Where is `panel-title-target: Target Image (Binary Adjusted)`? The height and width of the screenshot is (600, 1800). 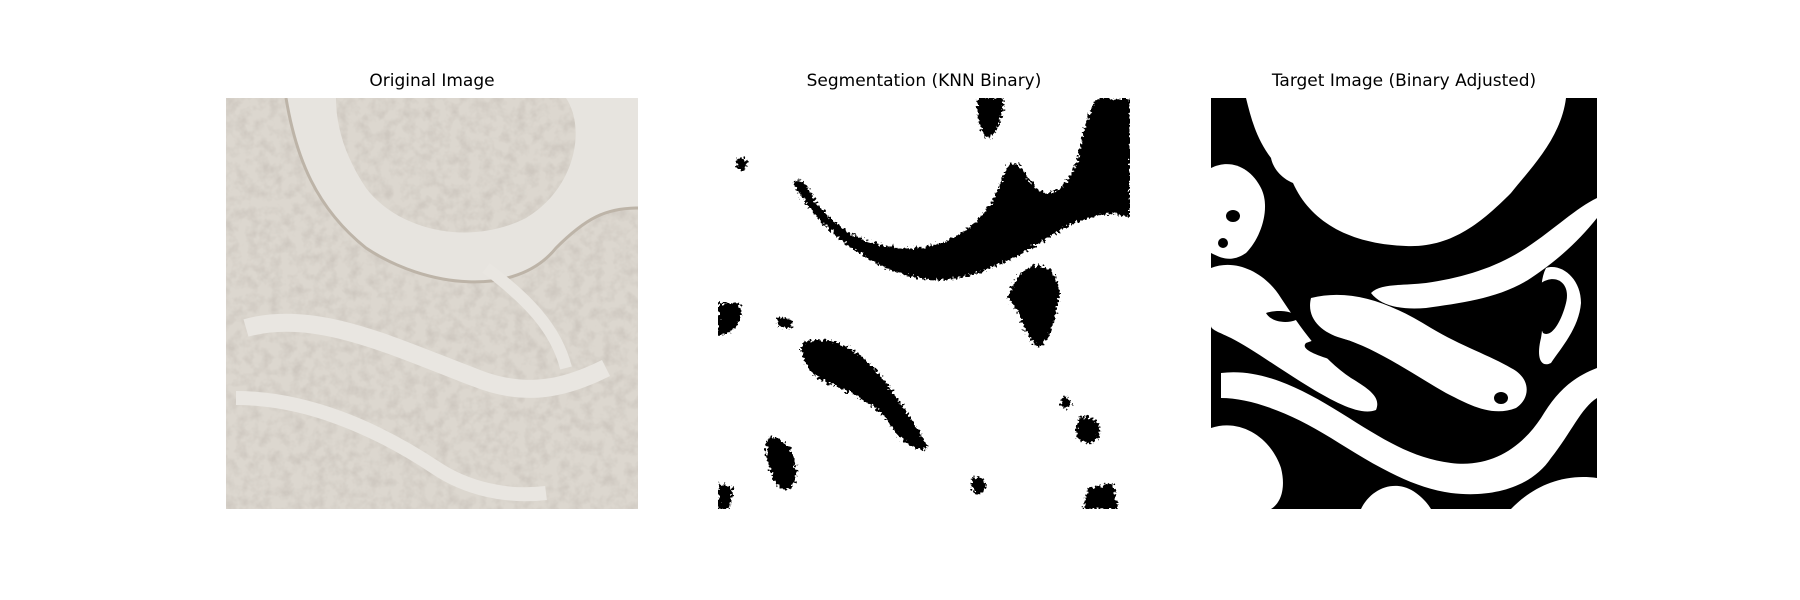 panel-title-target: Target Image (Binary Adjusted) is located at coordinates (1404, 81).